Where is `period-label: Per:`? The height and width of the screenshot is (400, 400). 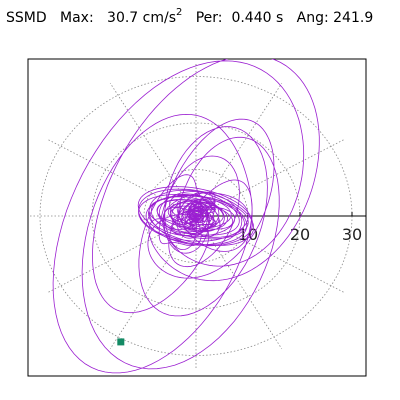
period-label: Per: is located at coordinates (209, 17).